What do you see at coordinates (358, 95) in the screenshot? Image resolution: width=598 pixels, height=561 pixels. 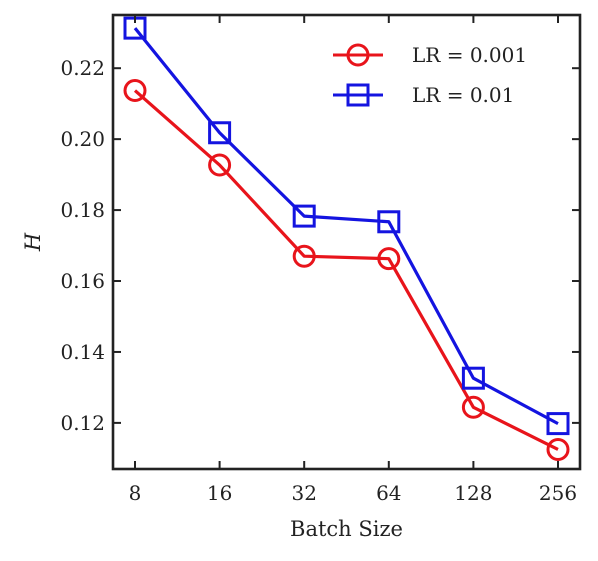 I see `legend-marker-square` at bounding box center [358, 95].